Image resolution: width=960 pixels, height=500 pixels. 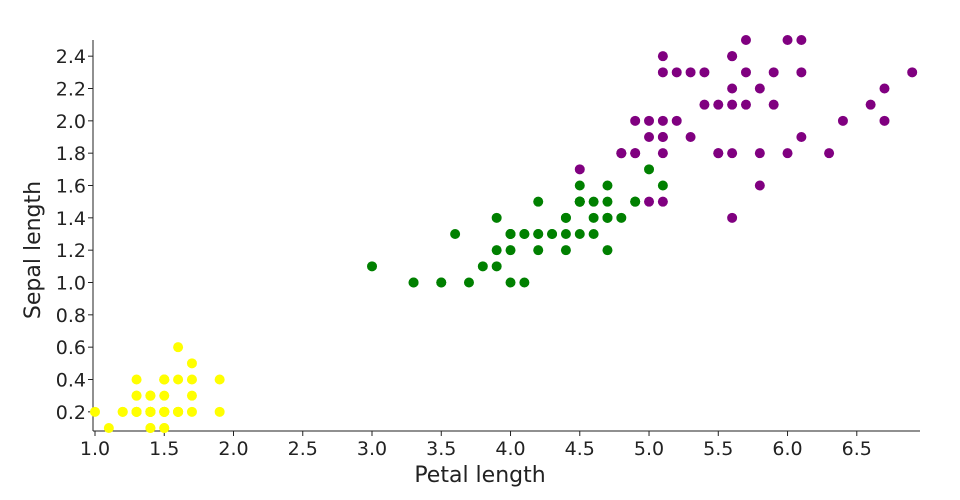 I want to click on y-tick-label: 0.8, so click(x=71, y=316).